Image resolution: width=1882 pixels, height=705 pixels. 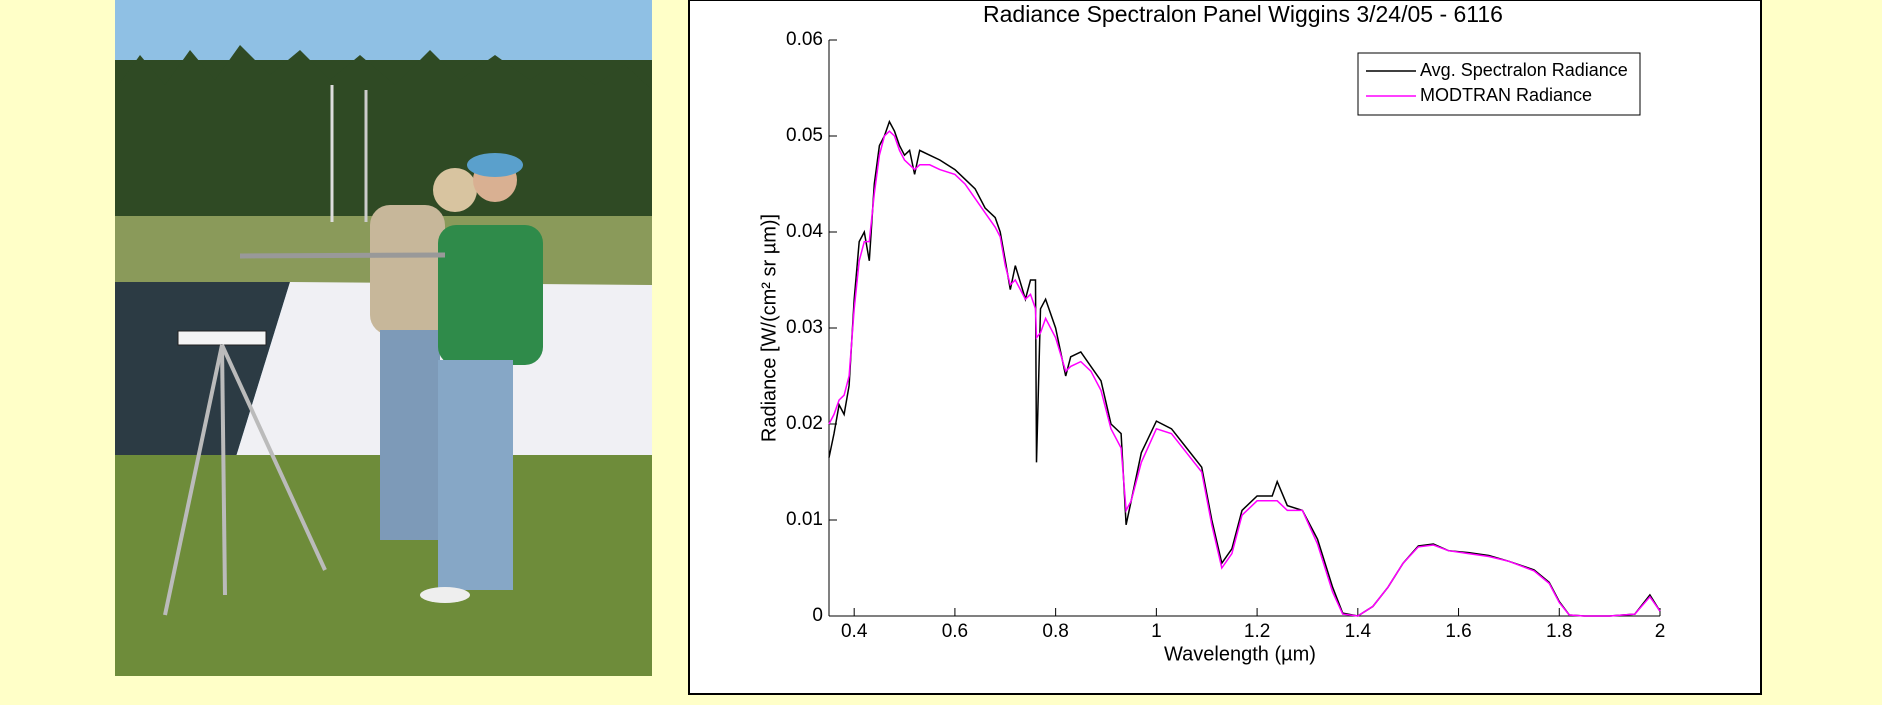 What do you see at coordinates (804, 519) in the screenshot?
I see `y-tick-label: 0.01` at bounding box center [804, 519].